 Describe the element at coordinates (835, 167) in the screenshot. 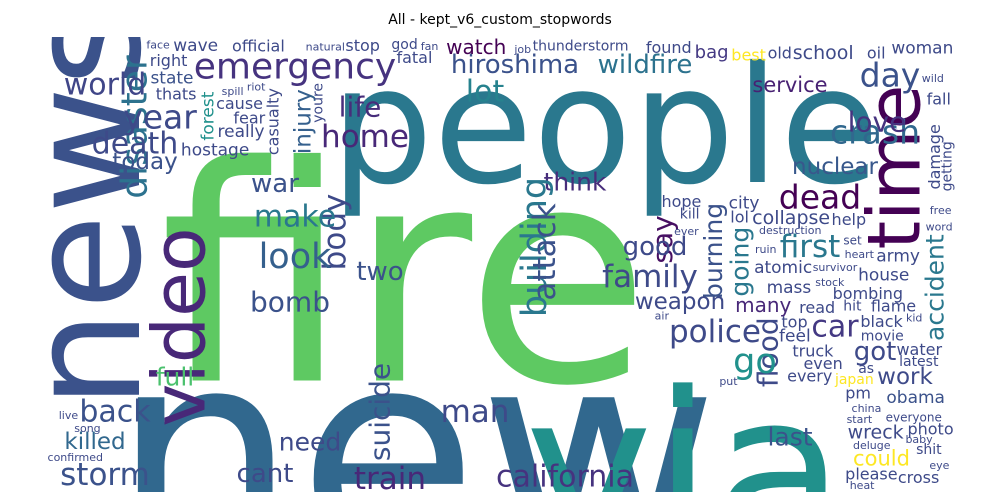

I see `word-nuclear: nuclear` at that location.